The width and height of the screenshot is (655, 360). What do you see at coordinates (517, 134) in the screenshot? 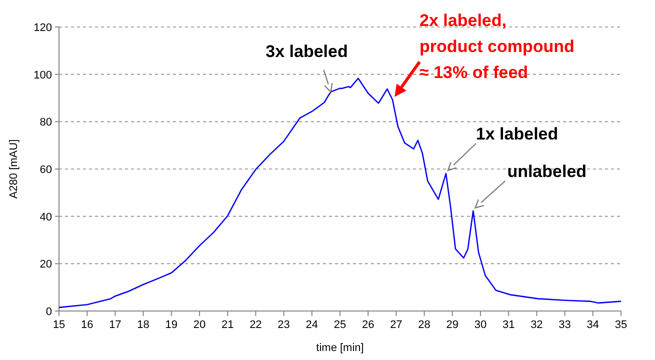
I see `annotation: 1x labeled` at bounding box center [517, 134].